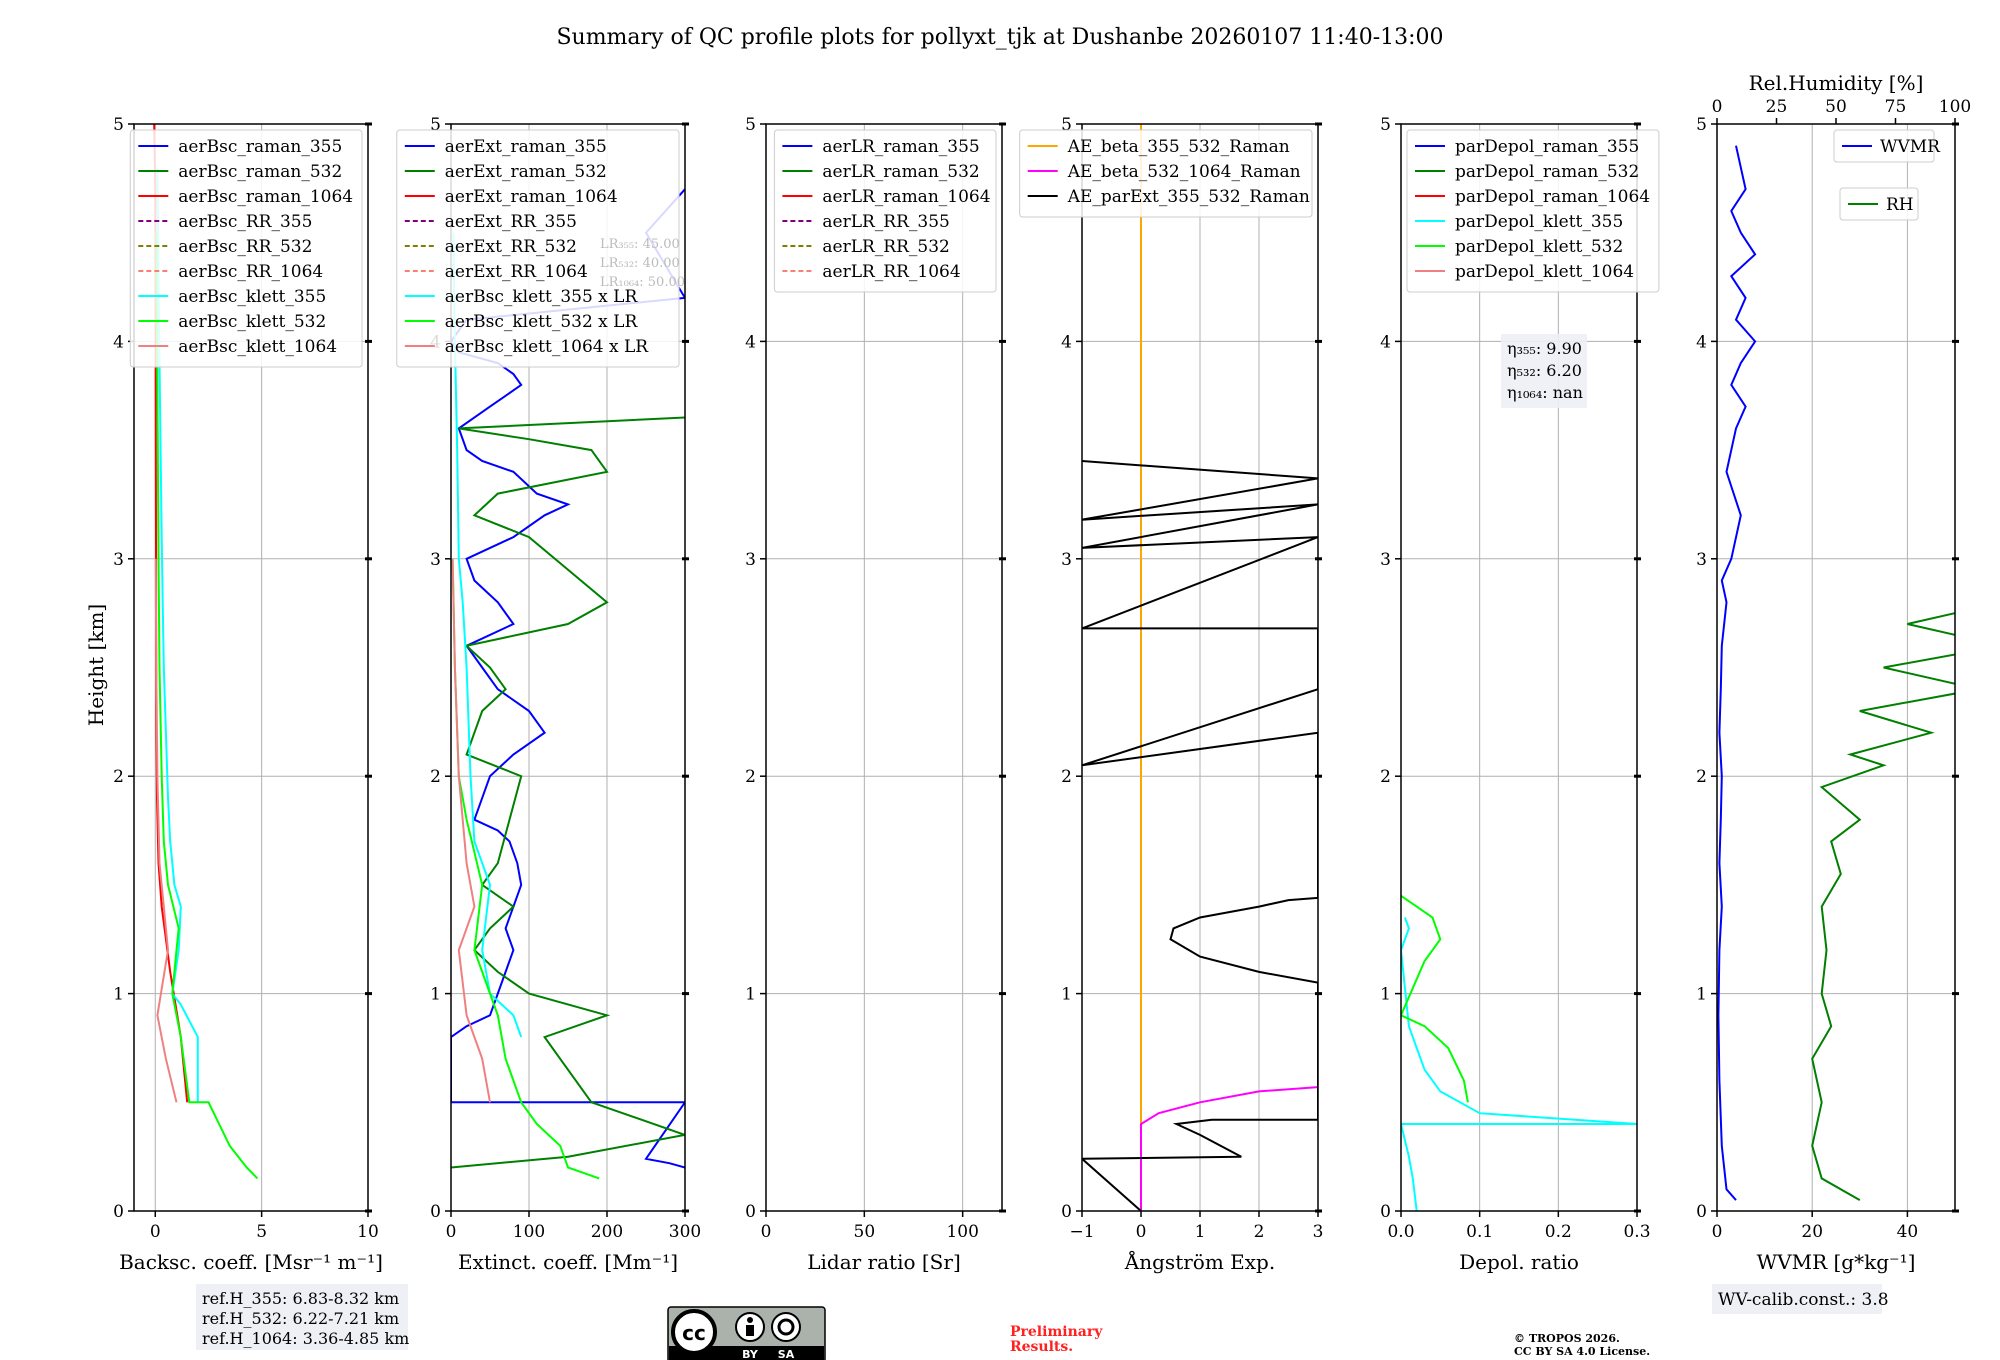  Describe the element at coordinates (1385, 1212) in the screenshot. I see `y-tick-label-depol: 0` at that location.